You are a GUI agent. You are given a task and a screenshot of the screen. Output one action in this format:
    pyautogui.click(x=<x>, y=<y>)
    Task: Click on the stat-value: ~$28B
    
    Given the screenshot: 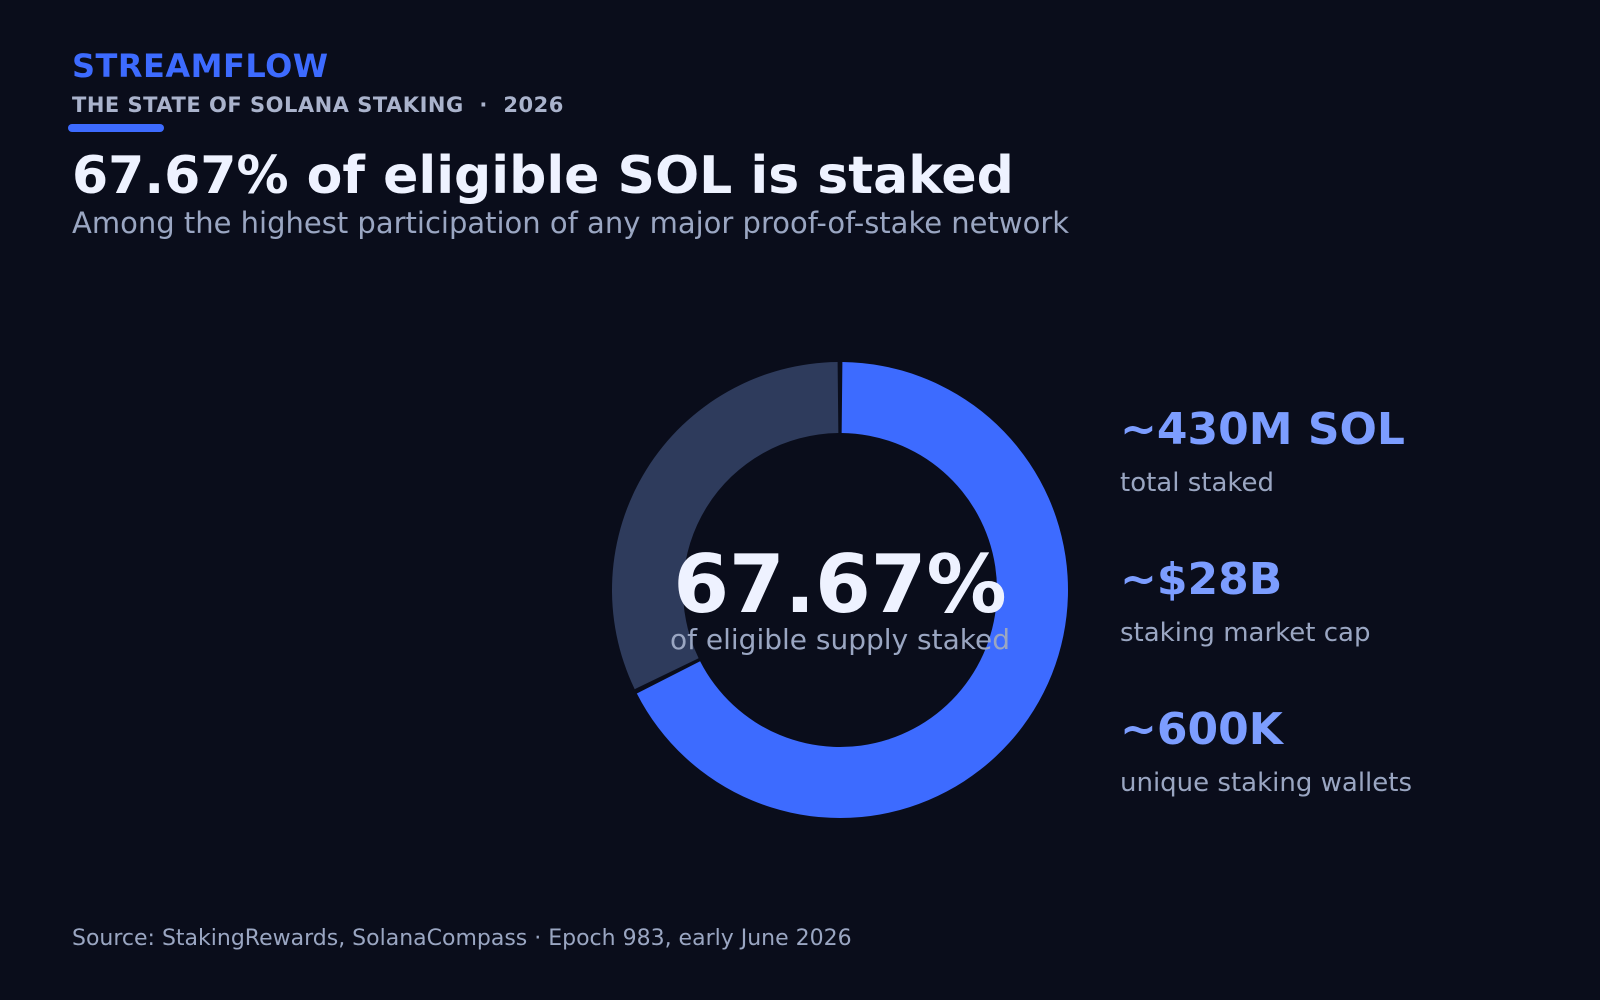 What is the action you would take?
    pyautogui.click(x=1201, y=579)
    